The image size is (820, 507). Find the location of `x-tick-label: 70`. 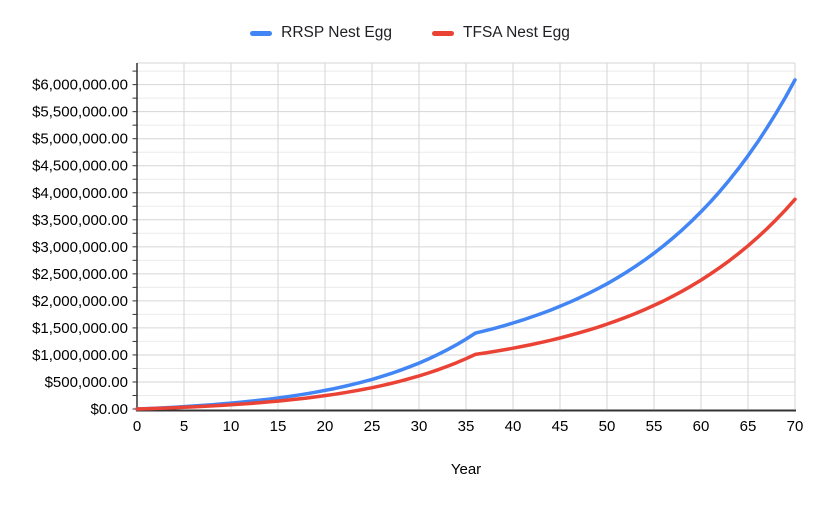

x-tick-label: 70 is located at coordinates (795, 426).